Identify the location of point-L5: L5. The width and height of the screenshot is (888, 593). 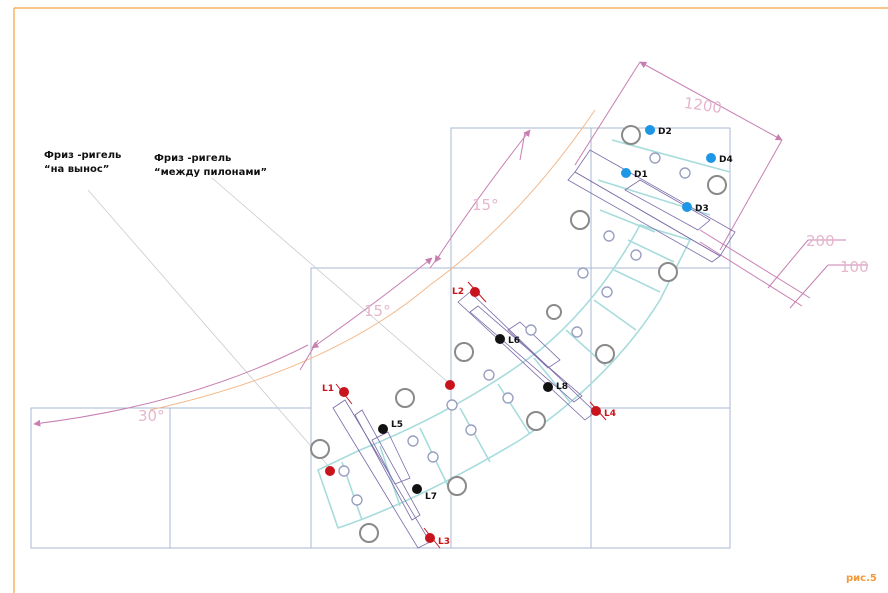
(390, 427).